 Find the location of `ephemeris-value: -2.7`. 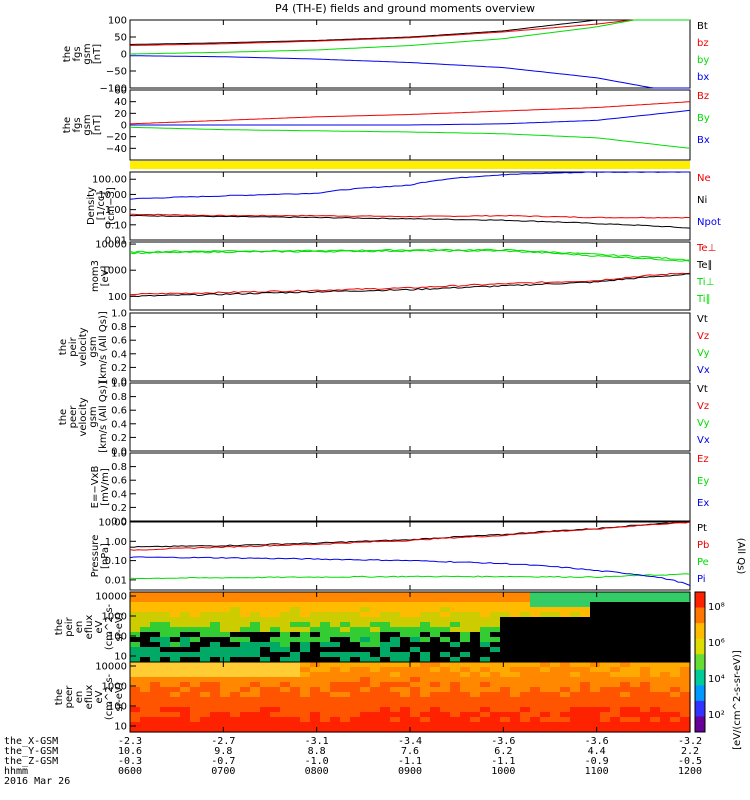

ephemeris-value: -2.7 is located at coordinates (223, 741).